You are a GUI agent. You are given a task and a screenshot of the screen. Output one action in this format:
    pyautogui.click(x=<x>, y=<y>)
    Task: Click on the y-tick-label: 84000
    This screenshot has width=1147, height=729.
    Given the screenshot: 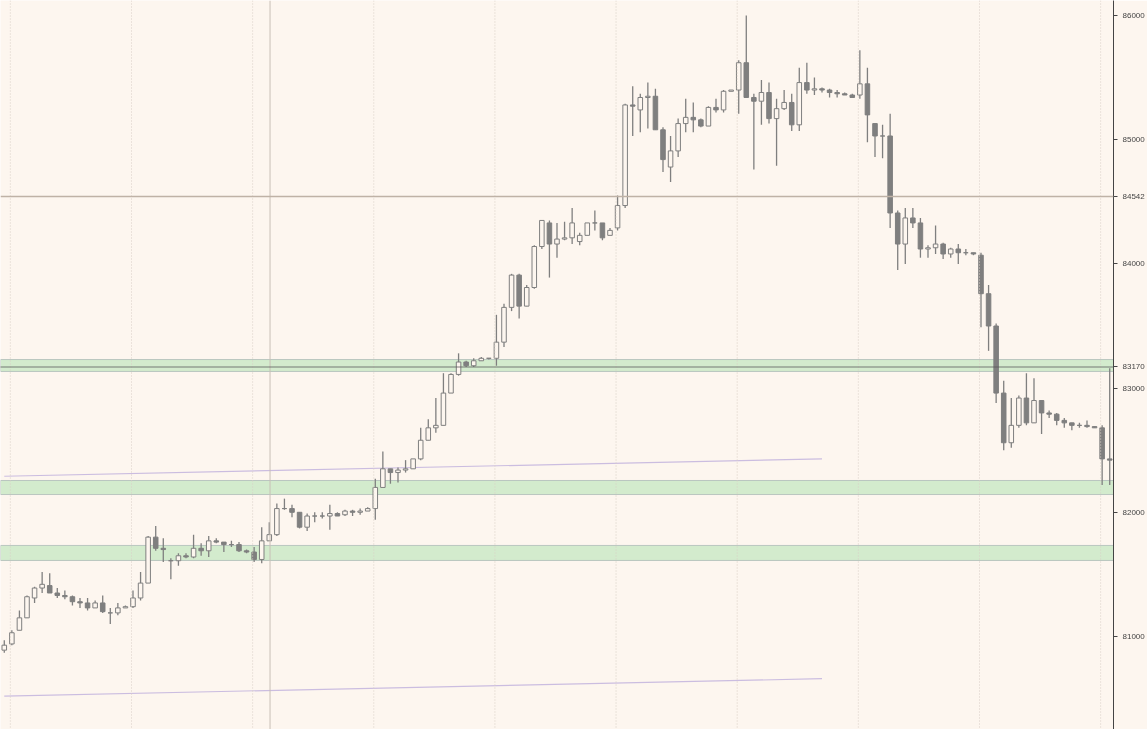 What is the action you would take?
    pyautogui.click(x=1134, y=264)
    